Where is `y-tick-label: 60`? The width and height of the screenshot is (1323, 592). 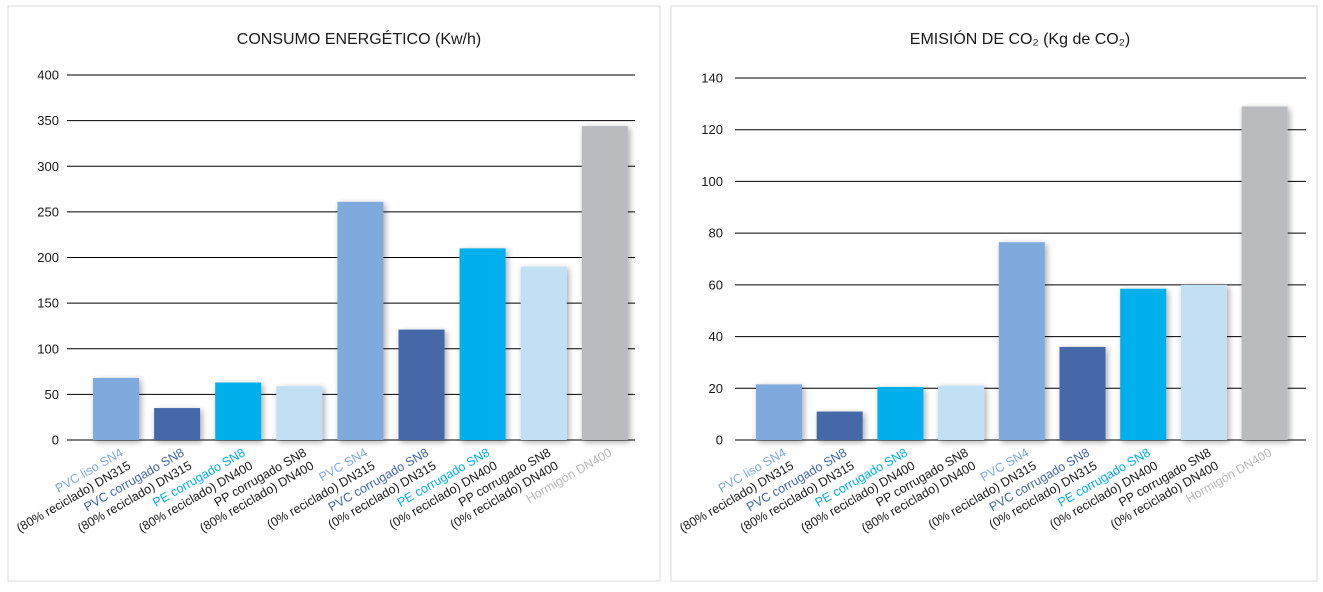 y-tick-label: 60 is located at coordinates (716, 284).